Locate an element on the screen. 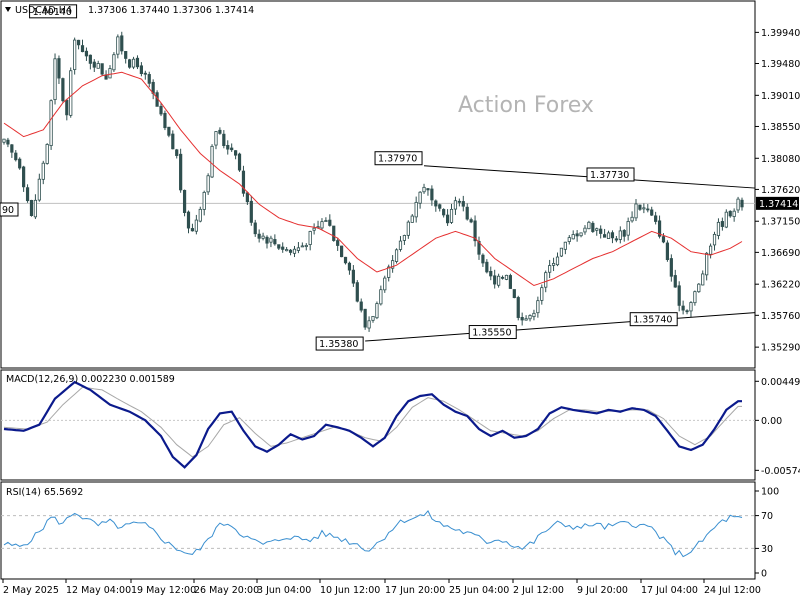  price-tick-label: 1.38550 is located at coordinates (780, 127).